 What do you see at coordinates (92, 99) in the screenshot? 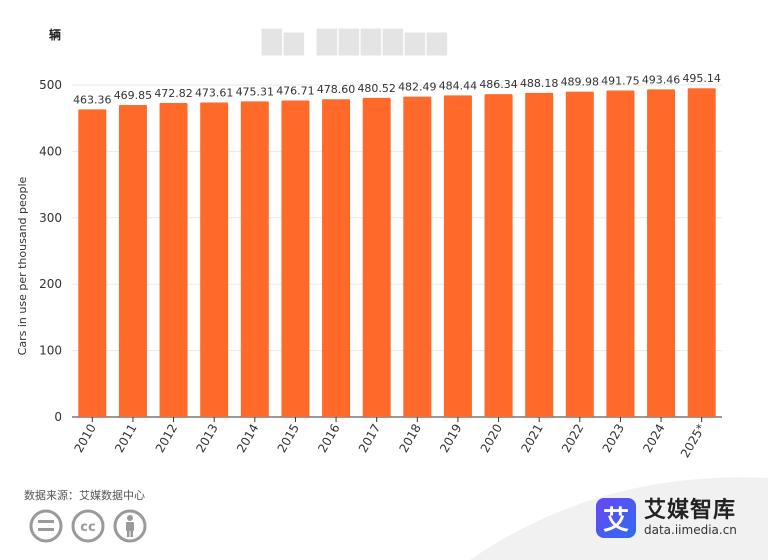
I see `bar-value-label: 463.36` at bounding box center [92, 99].